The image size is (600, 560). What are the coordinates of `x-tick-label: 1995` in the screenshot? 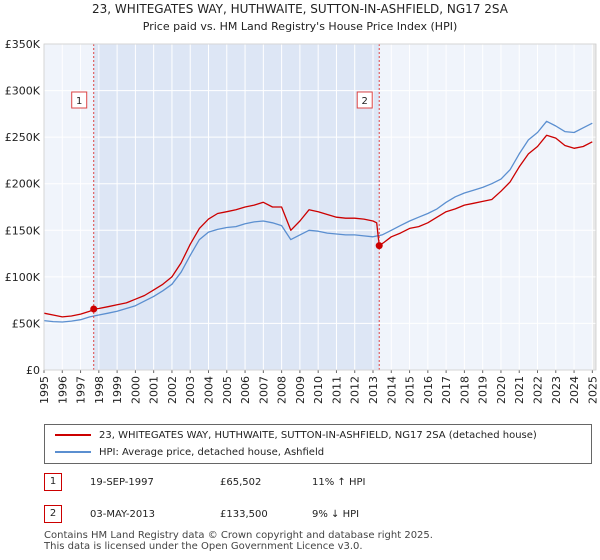 It's located at (44, 390).